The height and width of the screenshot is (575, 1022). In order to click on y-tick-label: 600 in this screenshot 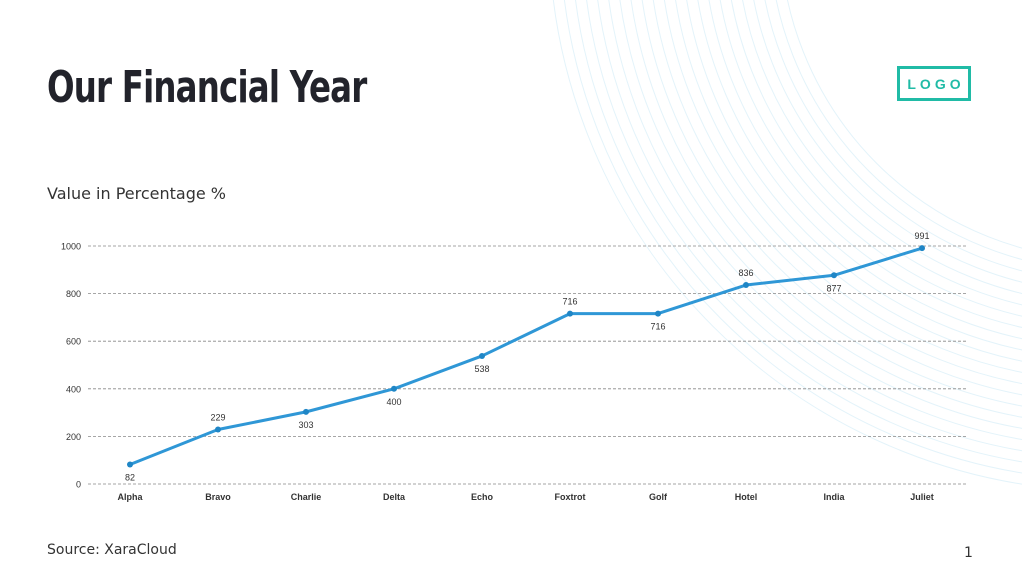, I will do `click(73, 342)`.